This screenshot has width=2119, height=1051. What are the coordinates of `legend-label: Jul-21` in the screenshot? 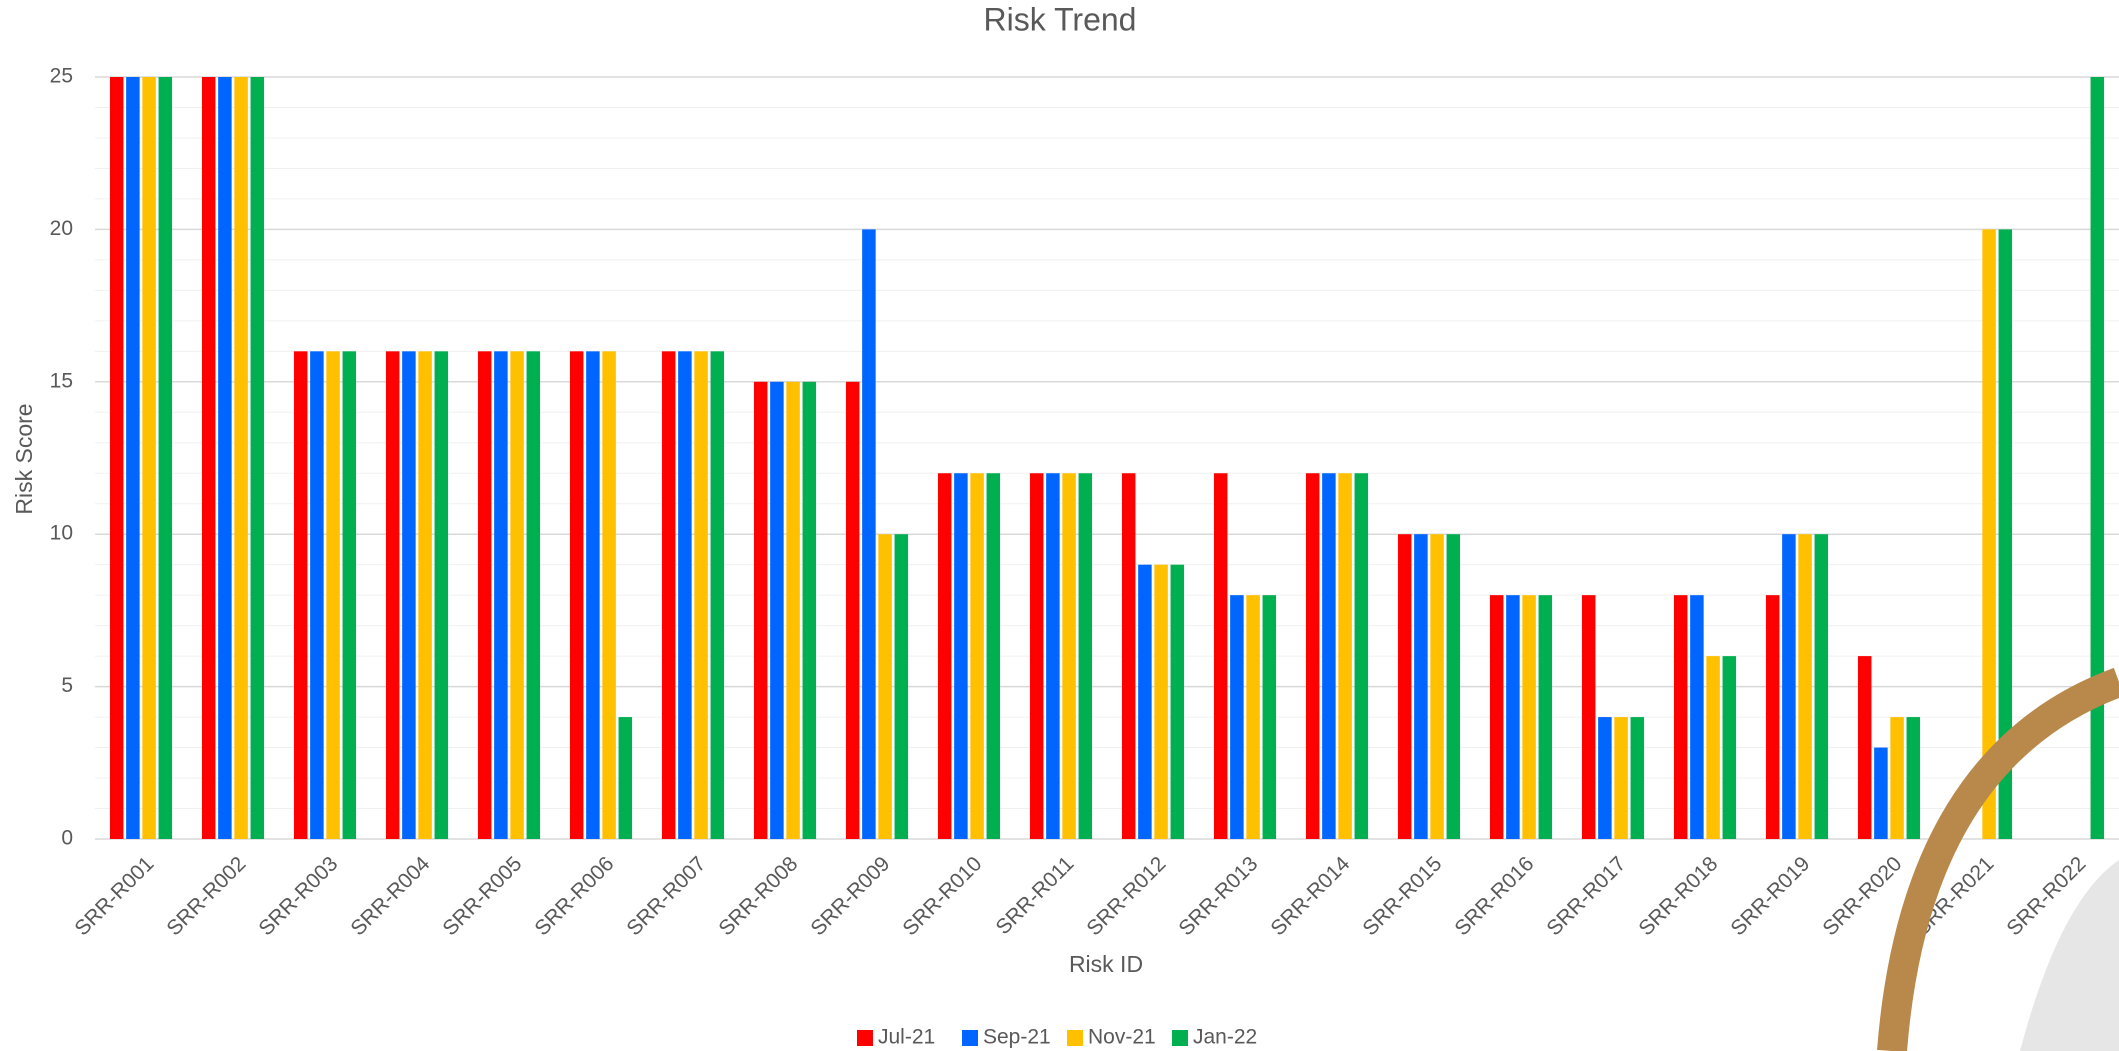 It's located at (906, 1037).